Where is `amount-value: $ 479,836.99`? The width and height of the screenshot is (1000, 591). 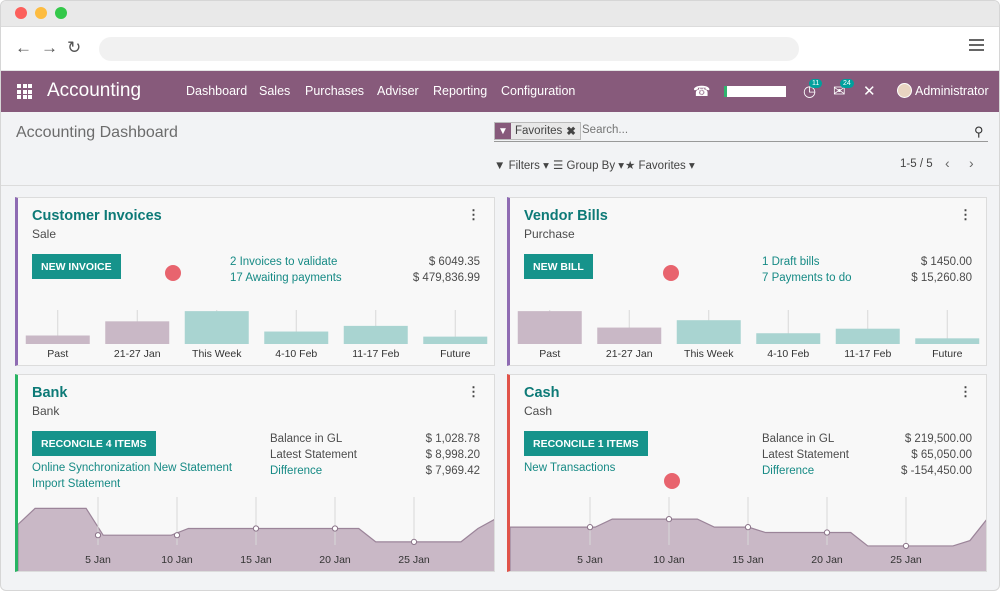 amount-value: $ 479,836.99 is located at coordinates (446, 278).